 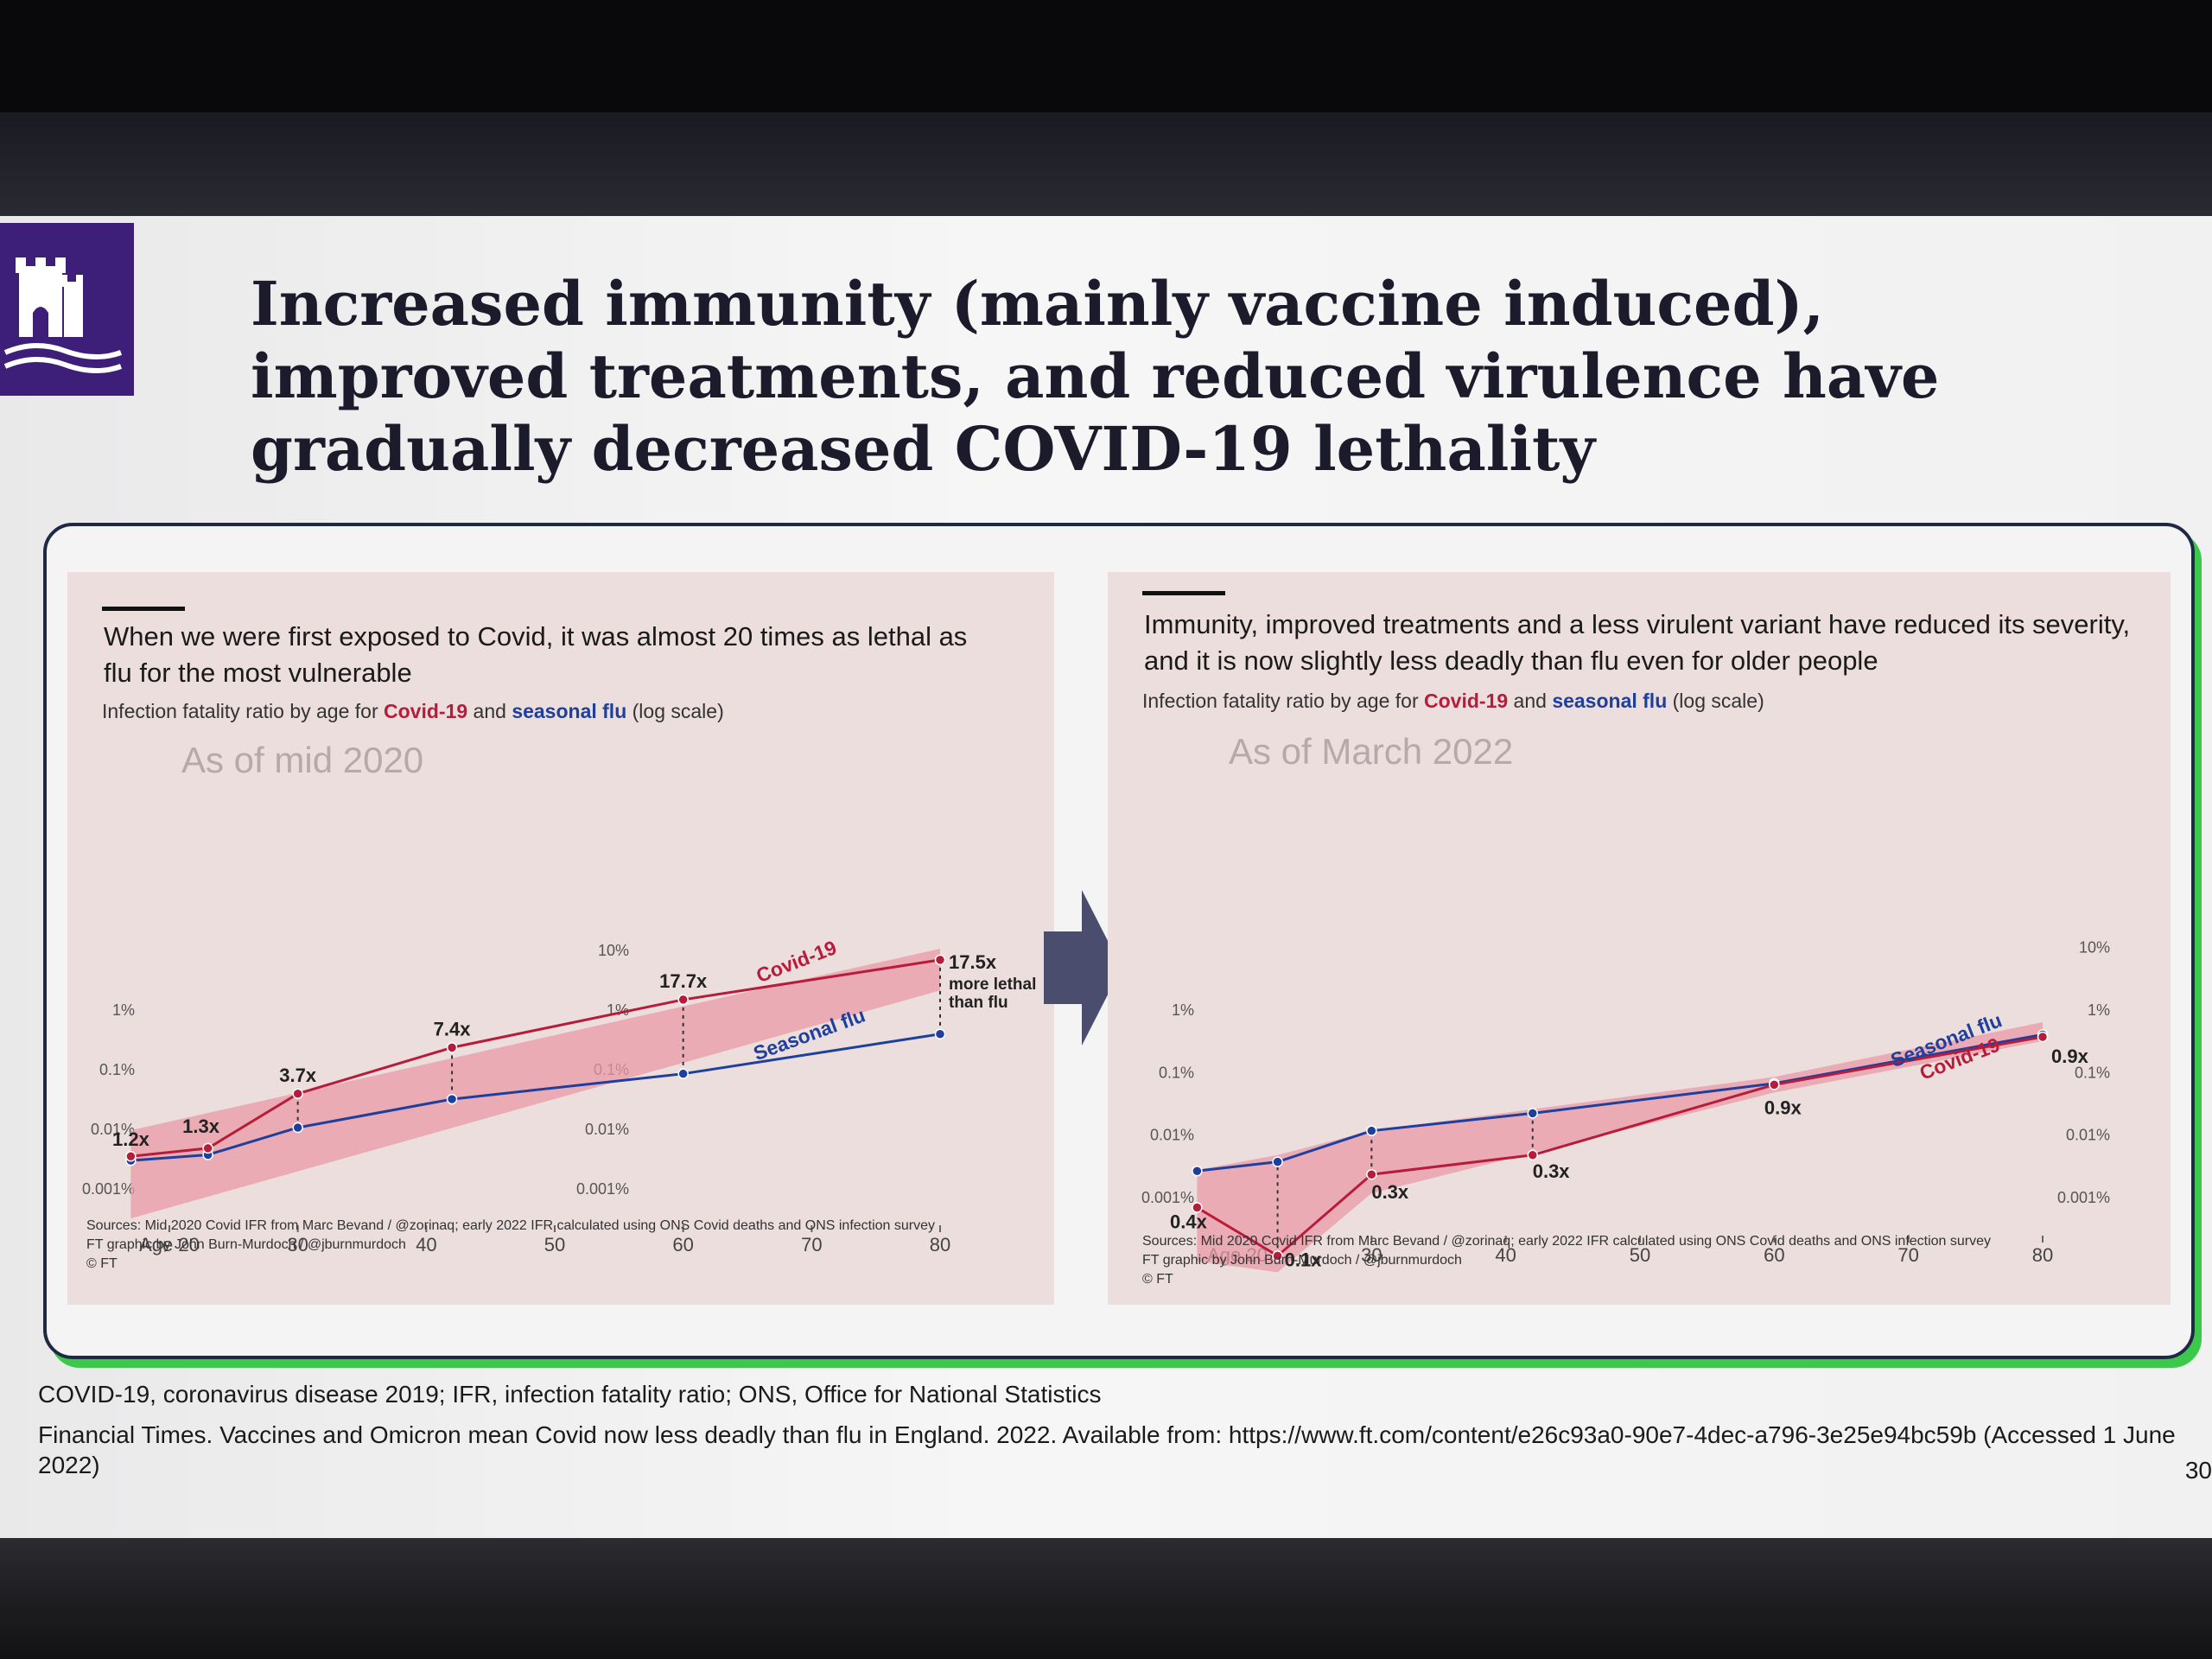 What do you see at coordinates (169, 1244) in the screenshot?
I see `x-tick-label: Age 20` at bounding box center [169, 1244].